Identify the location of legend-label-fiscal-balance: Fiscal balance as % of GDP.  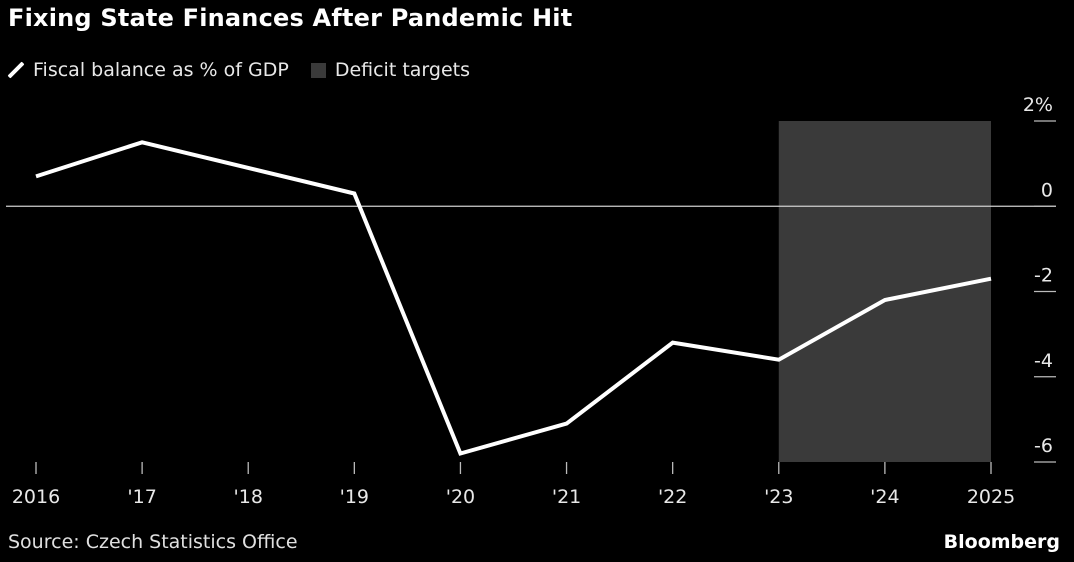
(161, 70).